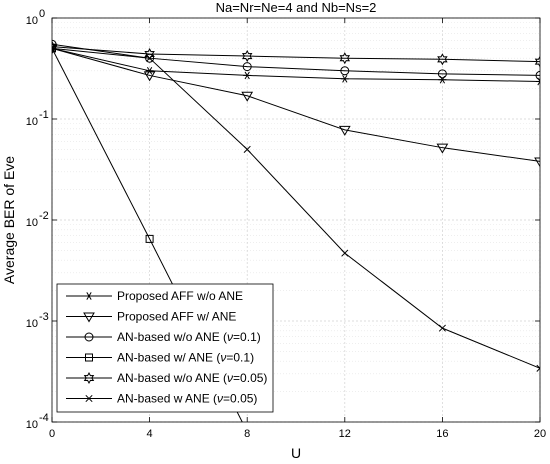 The width and height of the screenshot is (550, 464). What do you see at coordinates (150, 434) in the screenshot?
I see `x-tick-label: 4` at bounding box center [150, 434].